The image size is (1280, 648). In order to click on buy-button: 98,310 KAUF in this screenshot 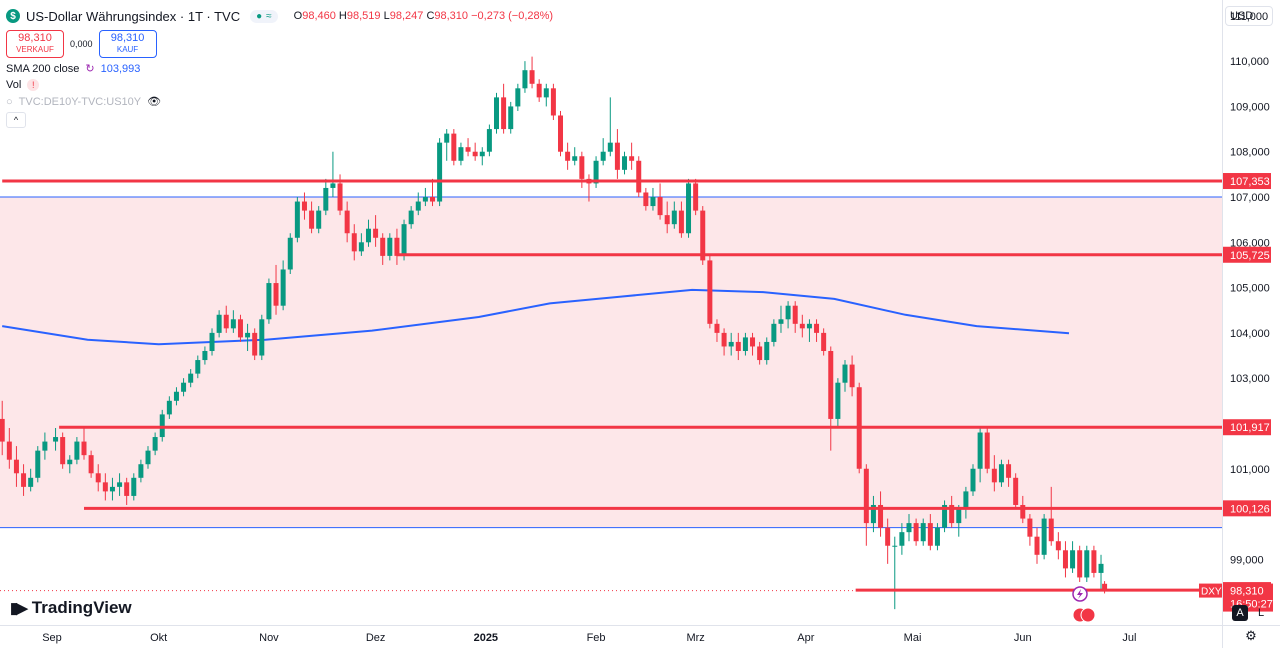, I will do `click(127, 44)`.